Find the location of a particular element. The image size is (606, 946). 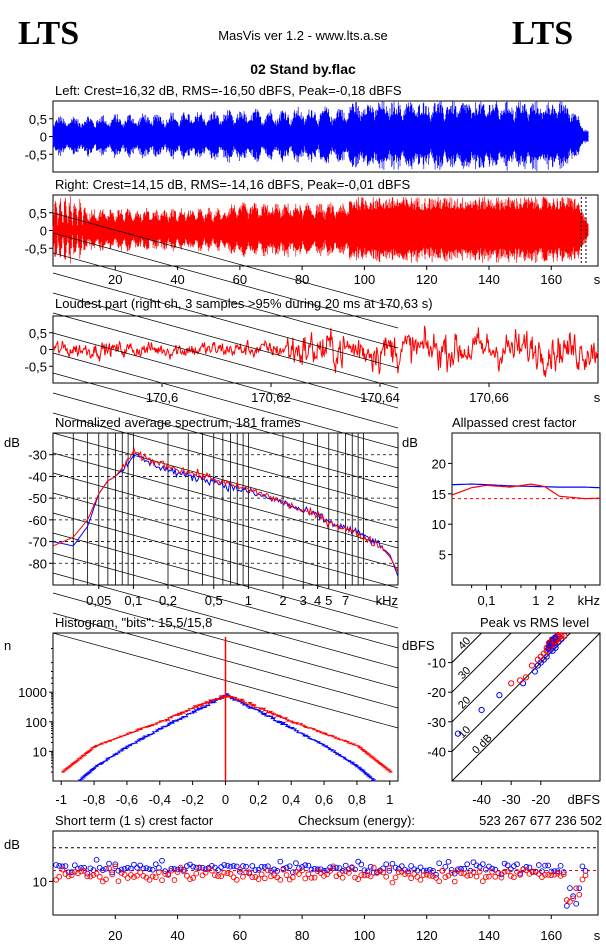

peak-rms-xtick-label: -30 is located at coordinates (511, 799).